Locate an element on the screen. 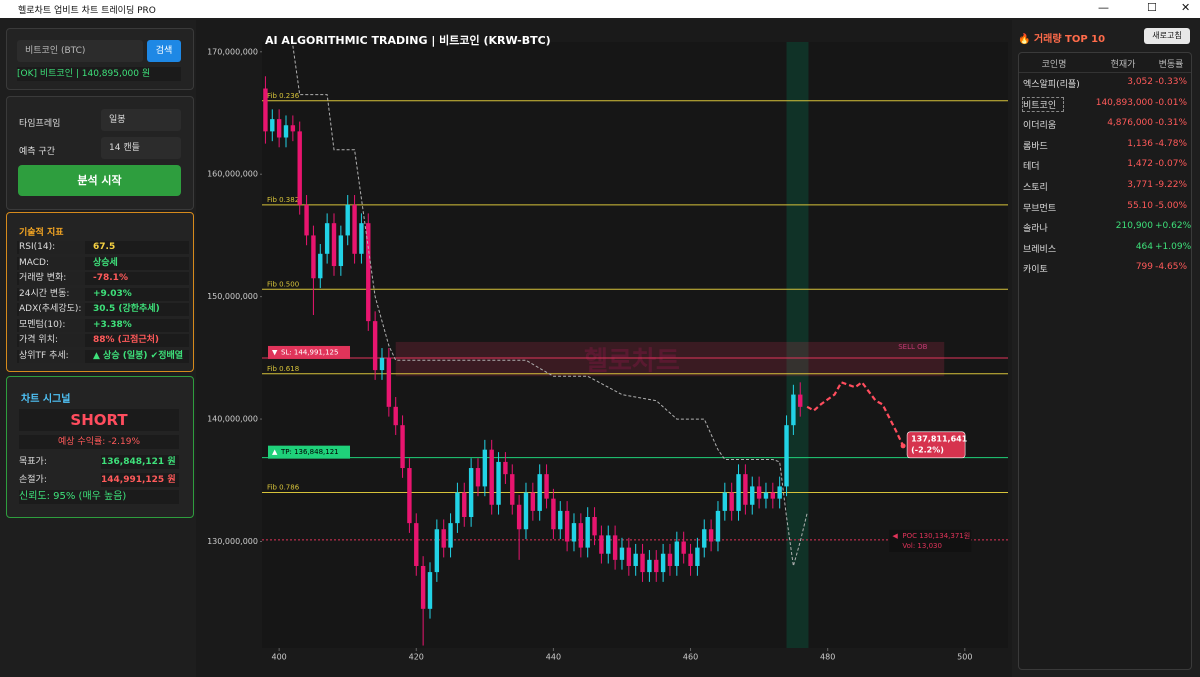 This screenshot has width=1200, height=677. indicator-row: 거래량 변화: -78.1% is located at coordinates (103, 278).